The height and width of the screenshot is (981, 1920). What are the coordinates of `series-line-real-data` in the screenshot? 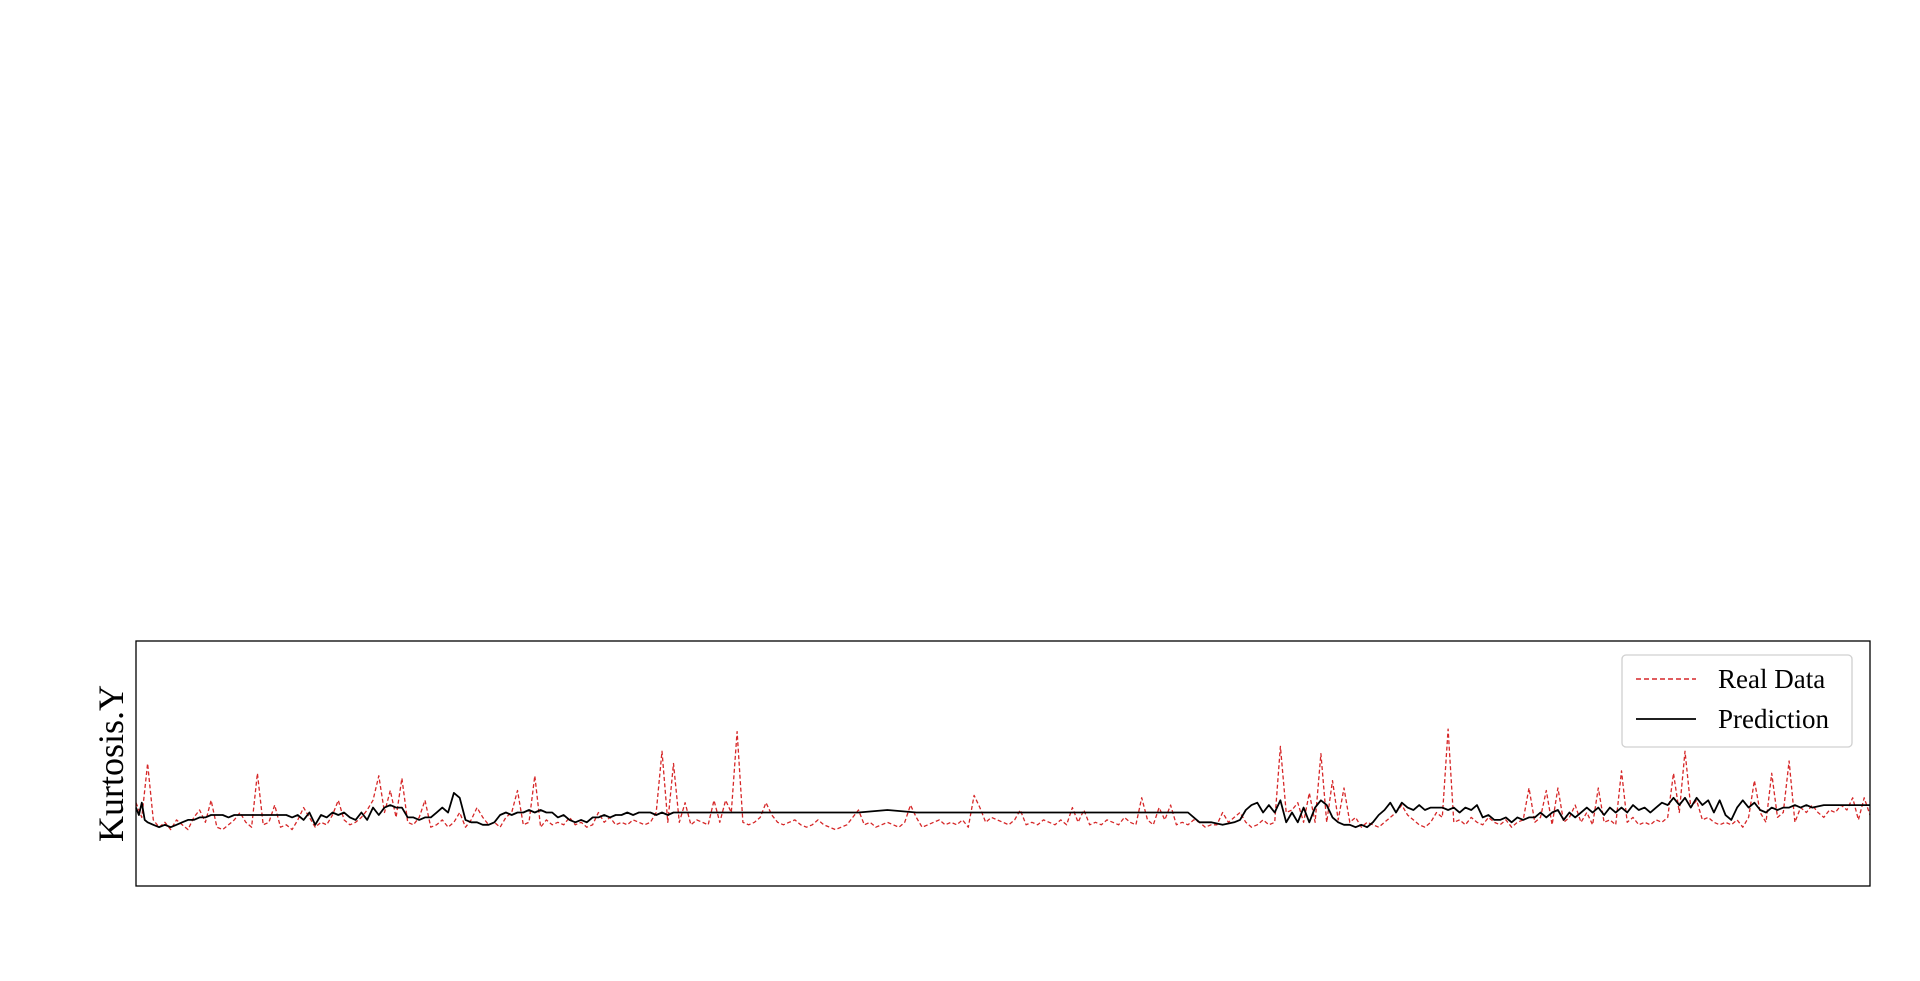 It's located at (1003, 779).